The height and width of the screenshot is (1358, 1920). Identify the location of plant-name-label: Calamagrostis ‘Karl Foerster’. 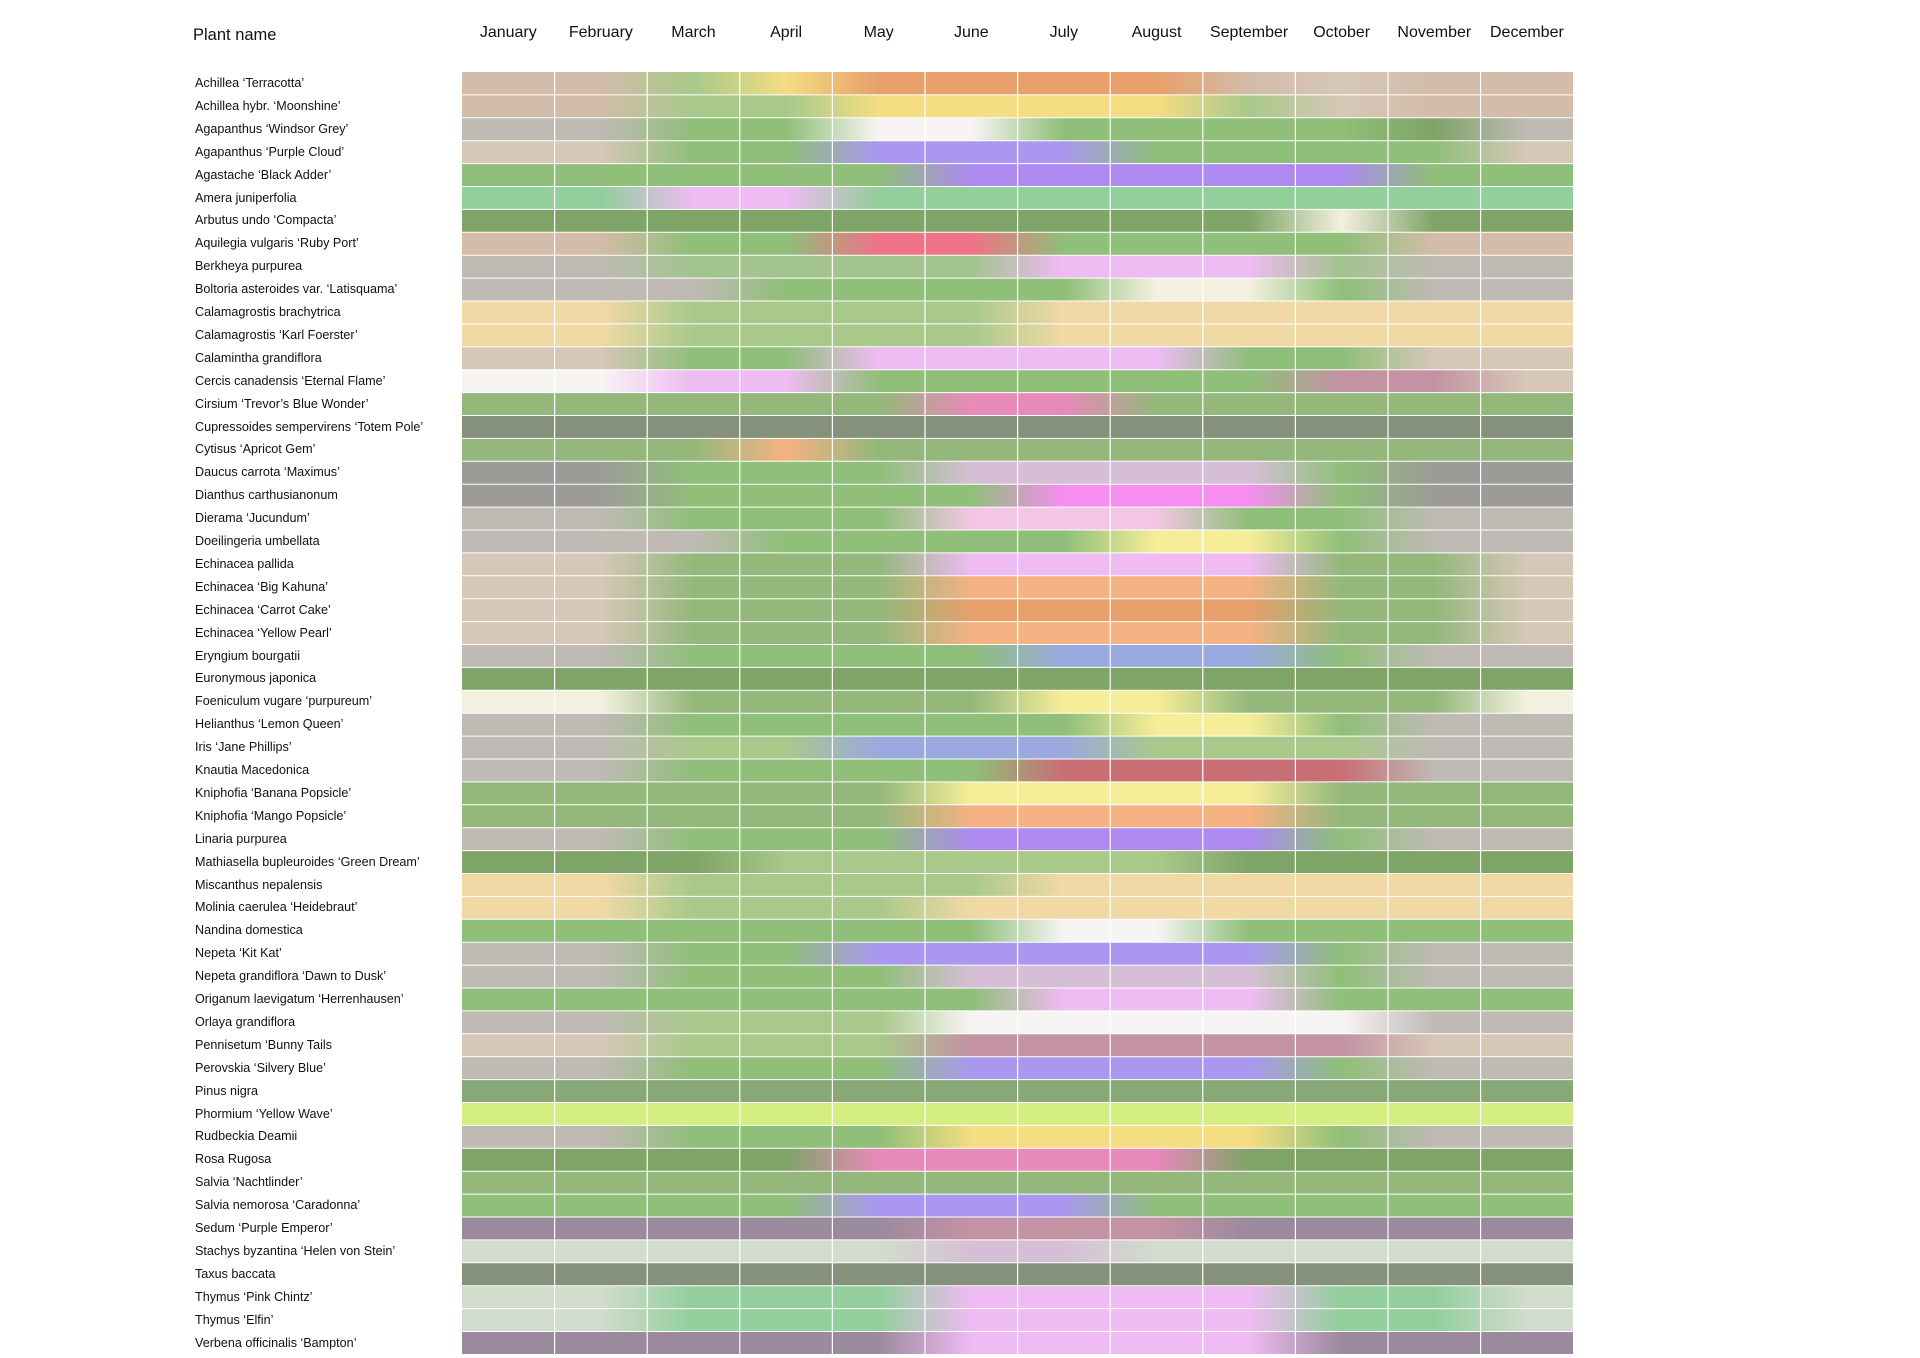
(276, 334).